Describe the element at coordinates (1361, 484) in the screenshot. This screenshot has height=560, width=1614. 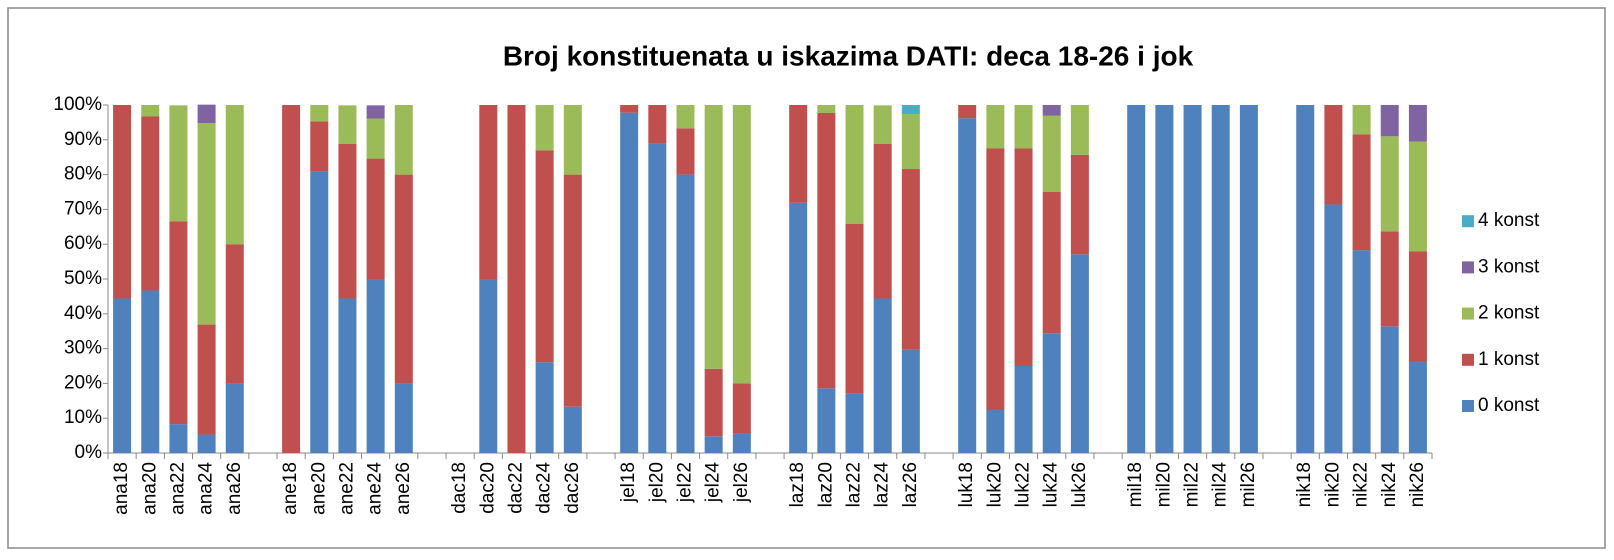
I see `x-tick-label: nik22` at that location.